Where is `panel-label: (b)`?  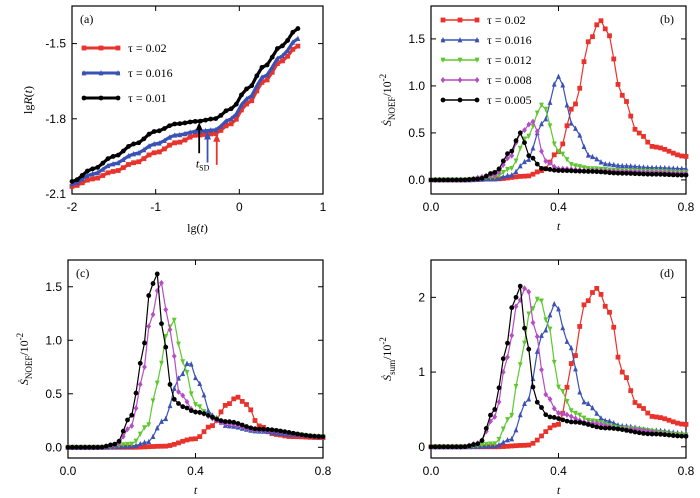 panel-label: (b) is located at coordinates (667, 19).